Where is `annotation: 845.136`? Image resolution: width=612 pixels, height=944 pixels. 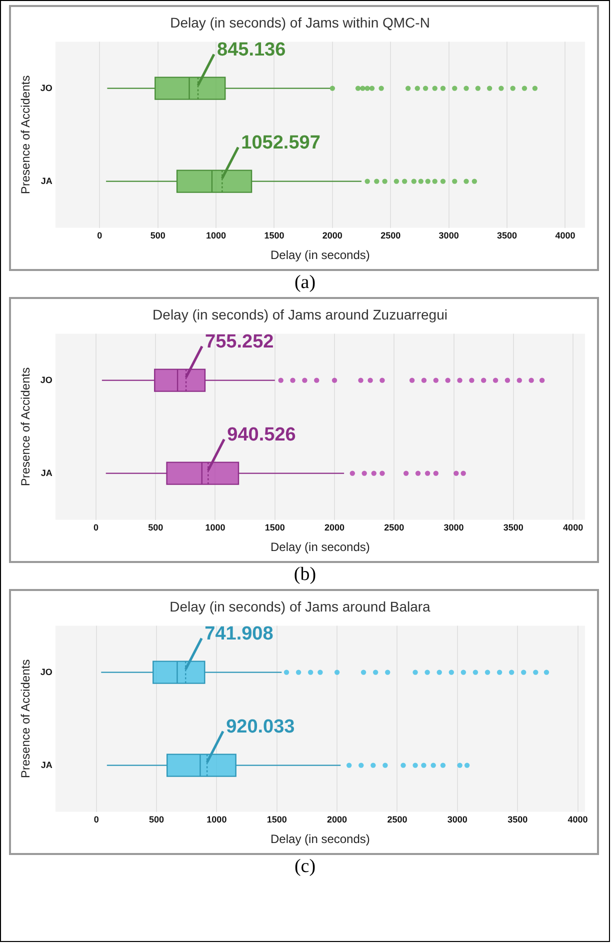
annotation: 845.136 is located at coordinates (251, 50).